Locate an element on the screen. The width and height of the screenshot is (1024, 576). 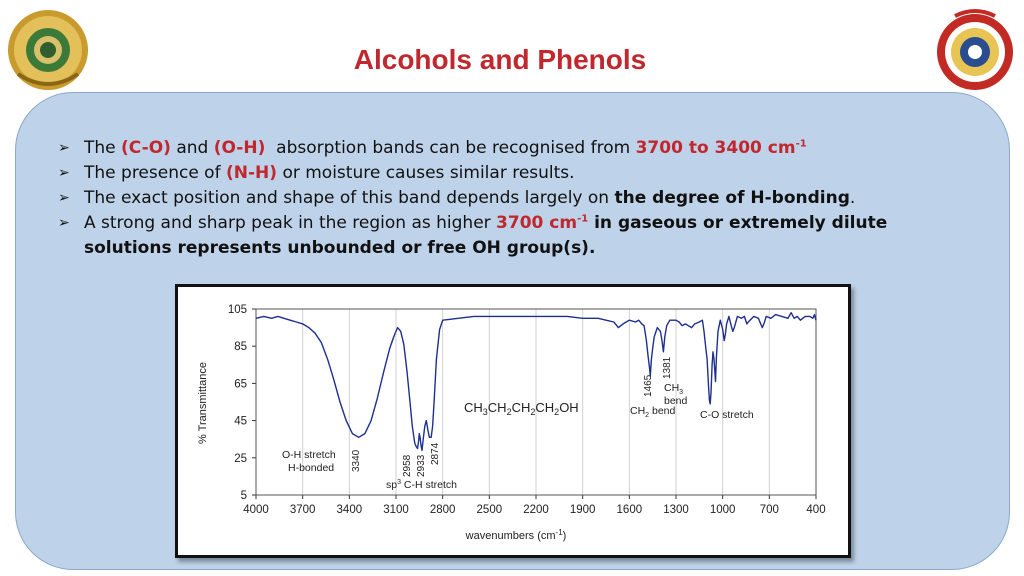
y-tick-label: 5 is located at coordinates (244, 496).